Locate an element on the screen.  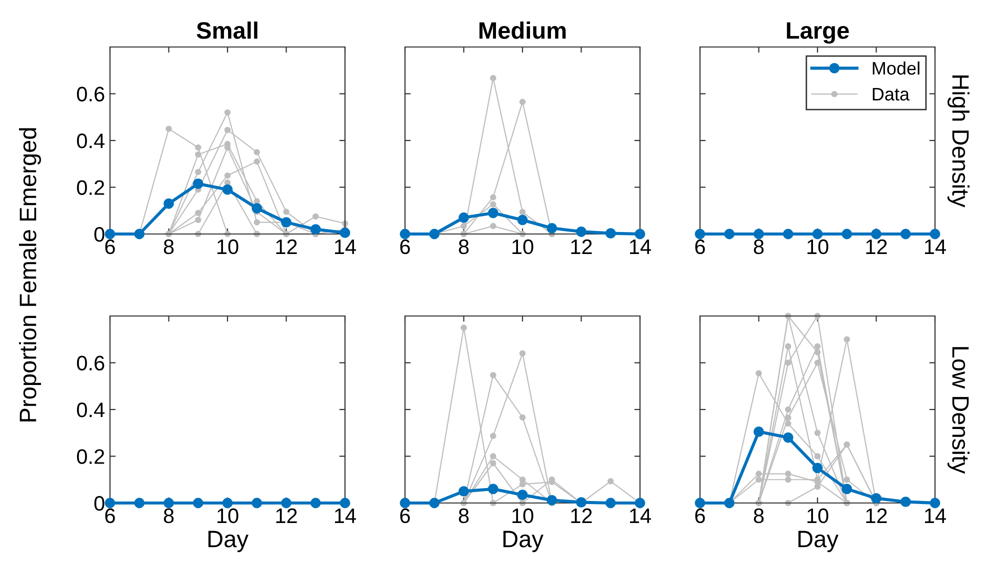
text: High Density is located at coordinates (958, 142).